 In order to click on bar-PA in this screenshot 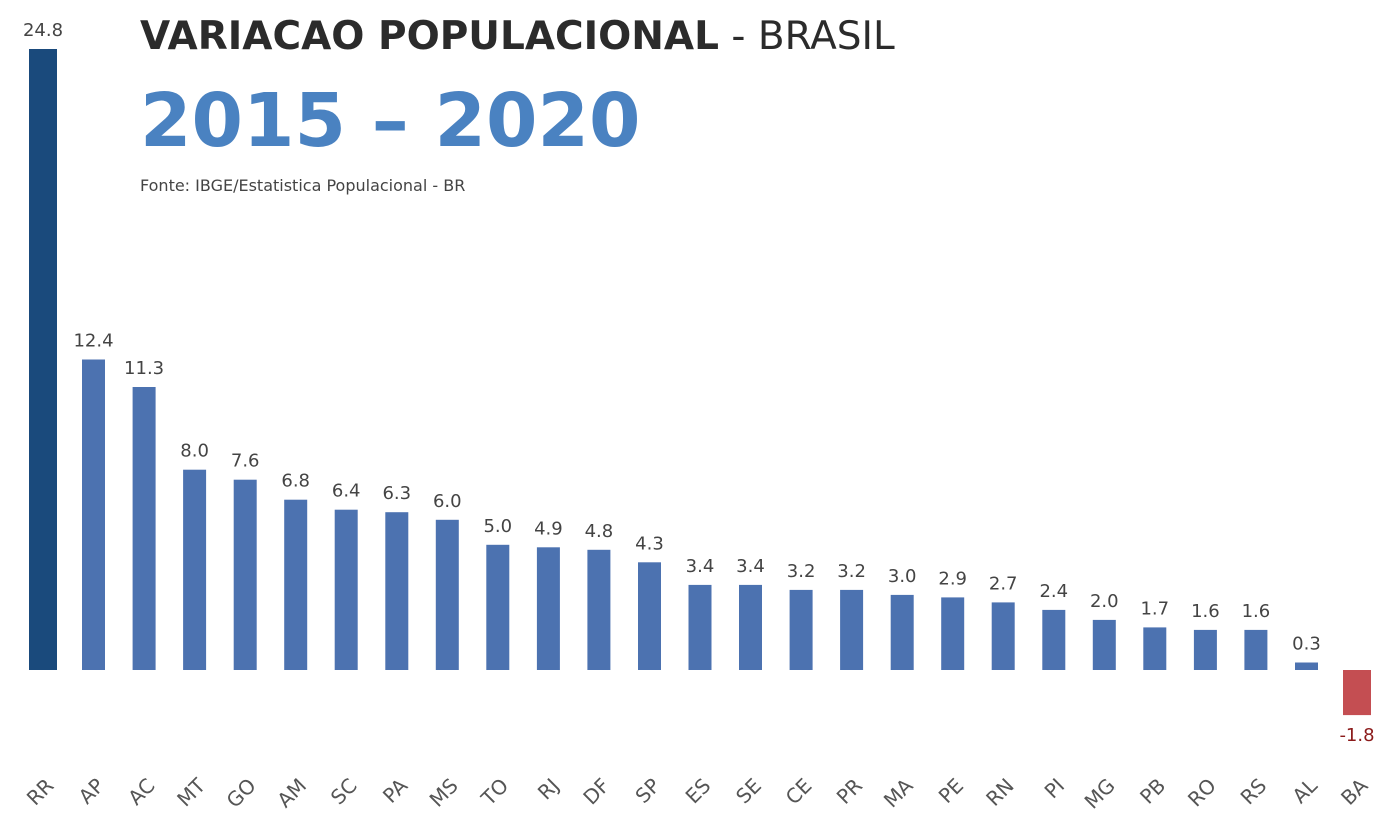, I will do `click(397, 591)`.